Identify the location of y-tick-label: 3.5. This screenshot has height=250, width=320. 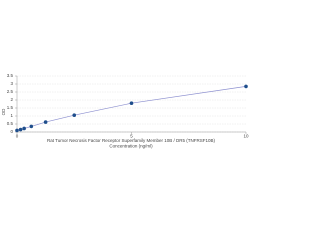
(10, 75).